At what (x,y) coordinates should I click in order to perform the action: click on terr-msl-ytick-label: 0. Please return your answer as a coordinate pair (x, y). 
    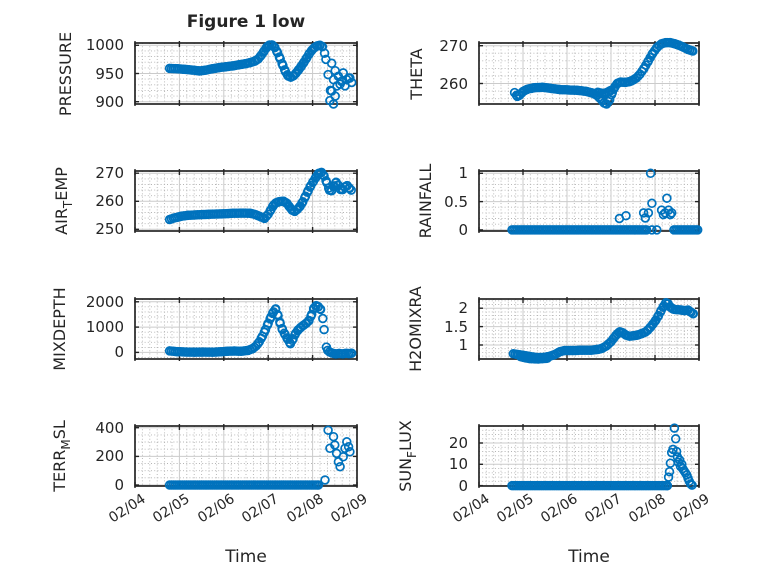
    Looking at the image, I should click on (119, 484).